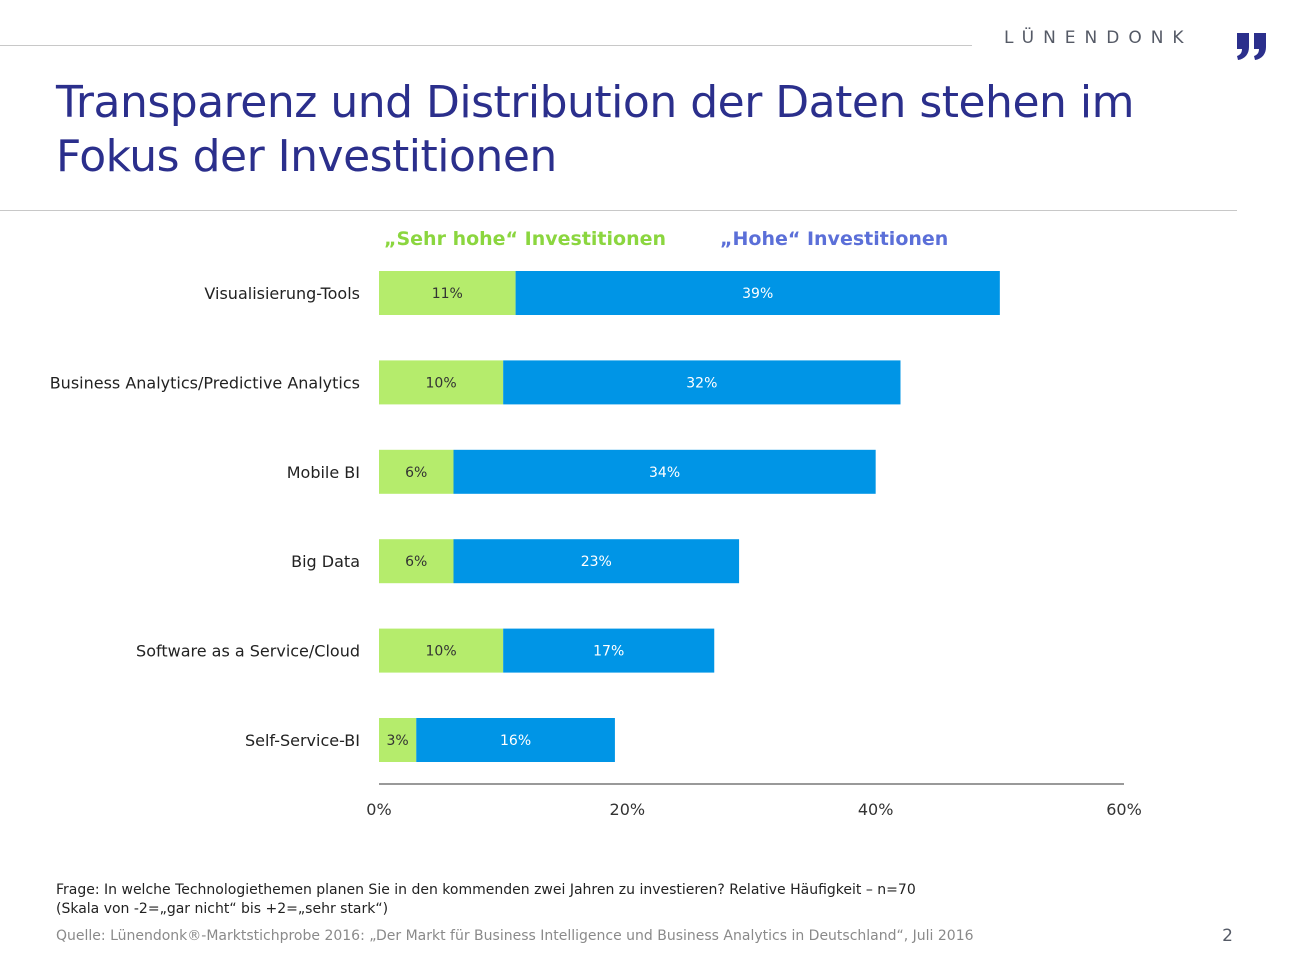  Describe the element at coordinates (1260, 46) in the screenshot. I see `brand-quote-right` at that location.